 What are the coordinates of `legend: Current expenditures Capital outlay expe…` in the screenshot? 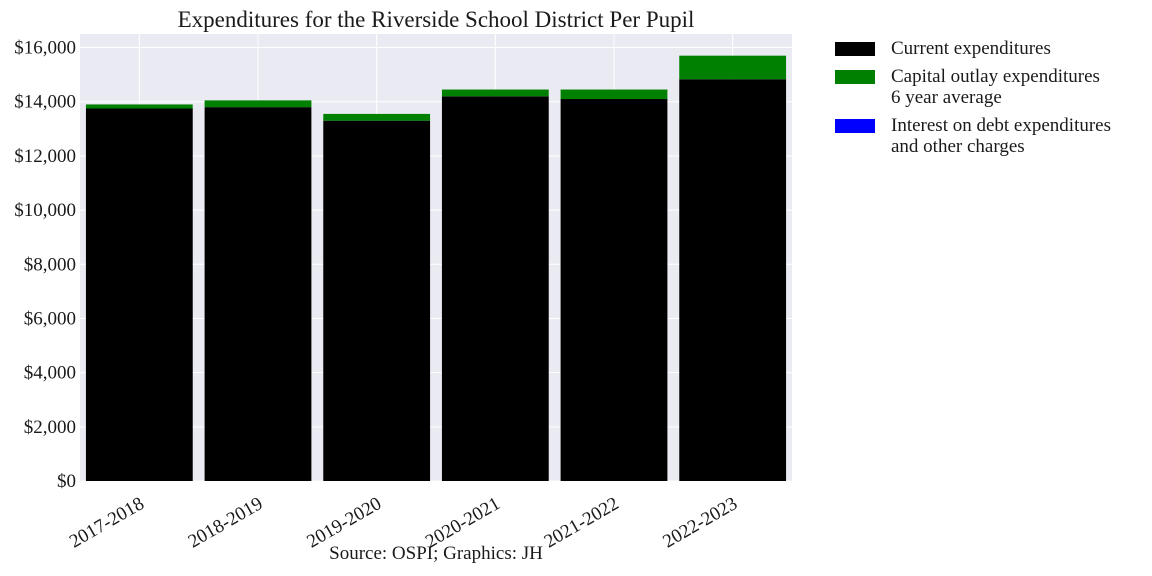 It's located at (973, 101).